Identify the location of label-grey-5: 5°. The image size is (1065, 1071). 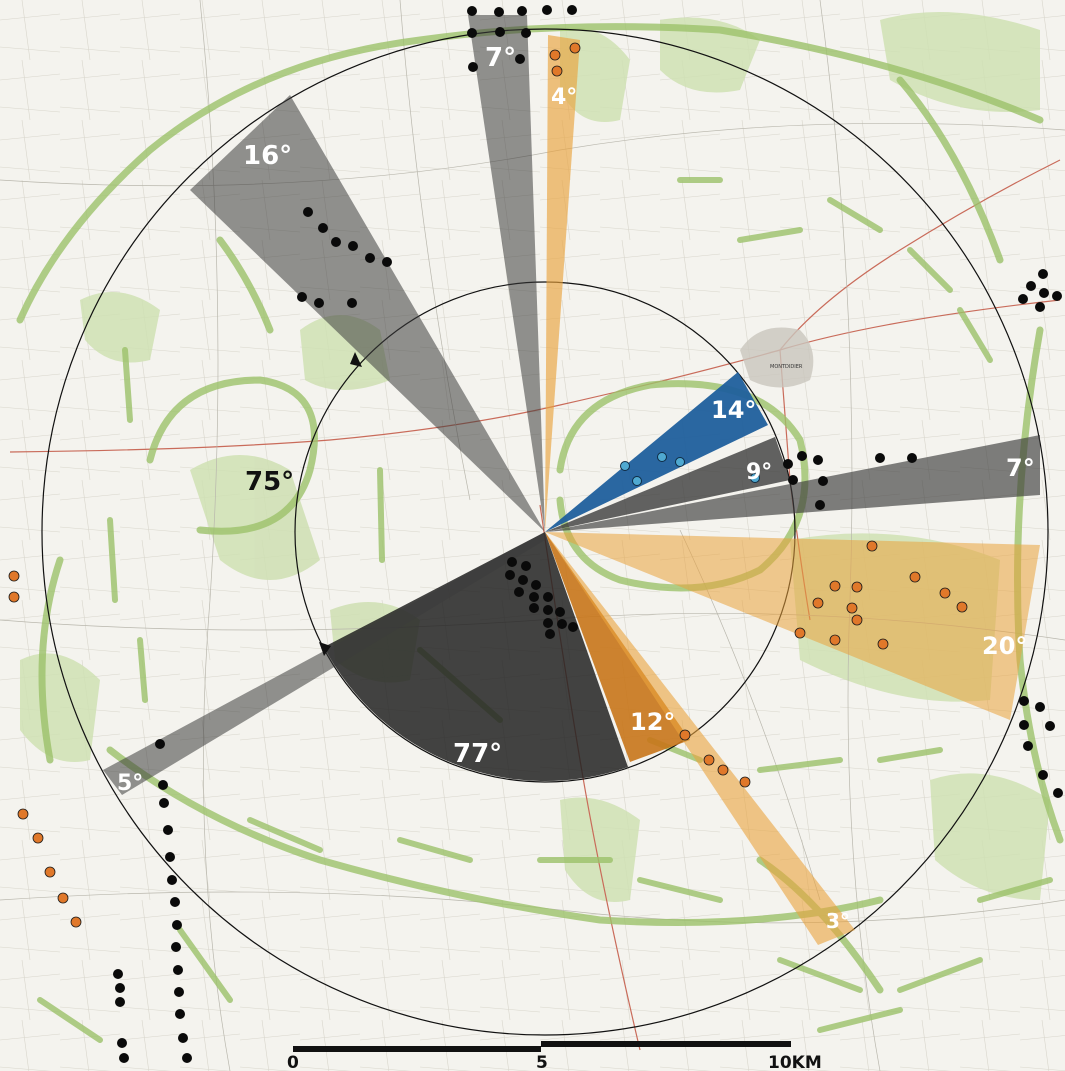
(130, 783).